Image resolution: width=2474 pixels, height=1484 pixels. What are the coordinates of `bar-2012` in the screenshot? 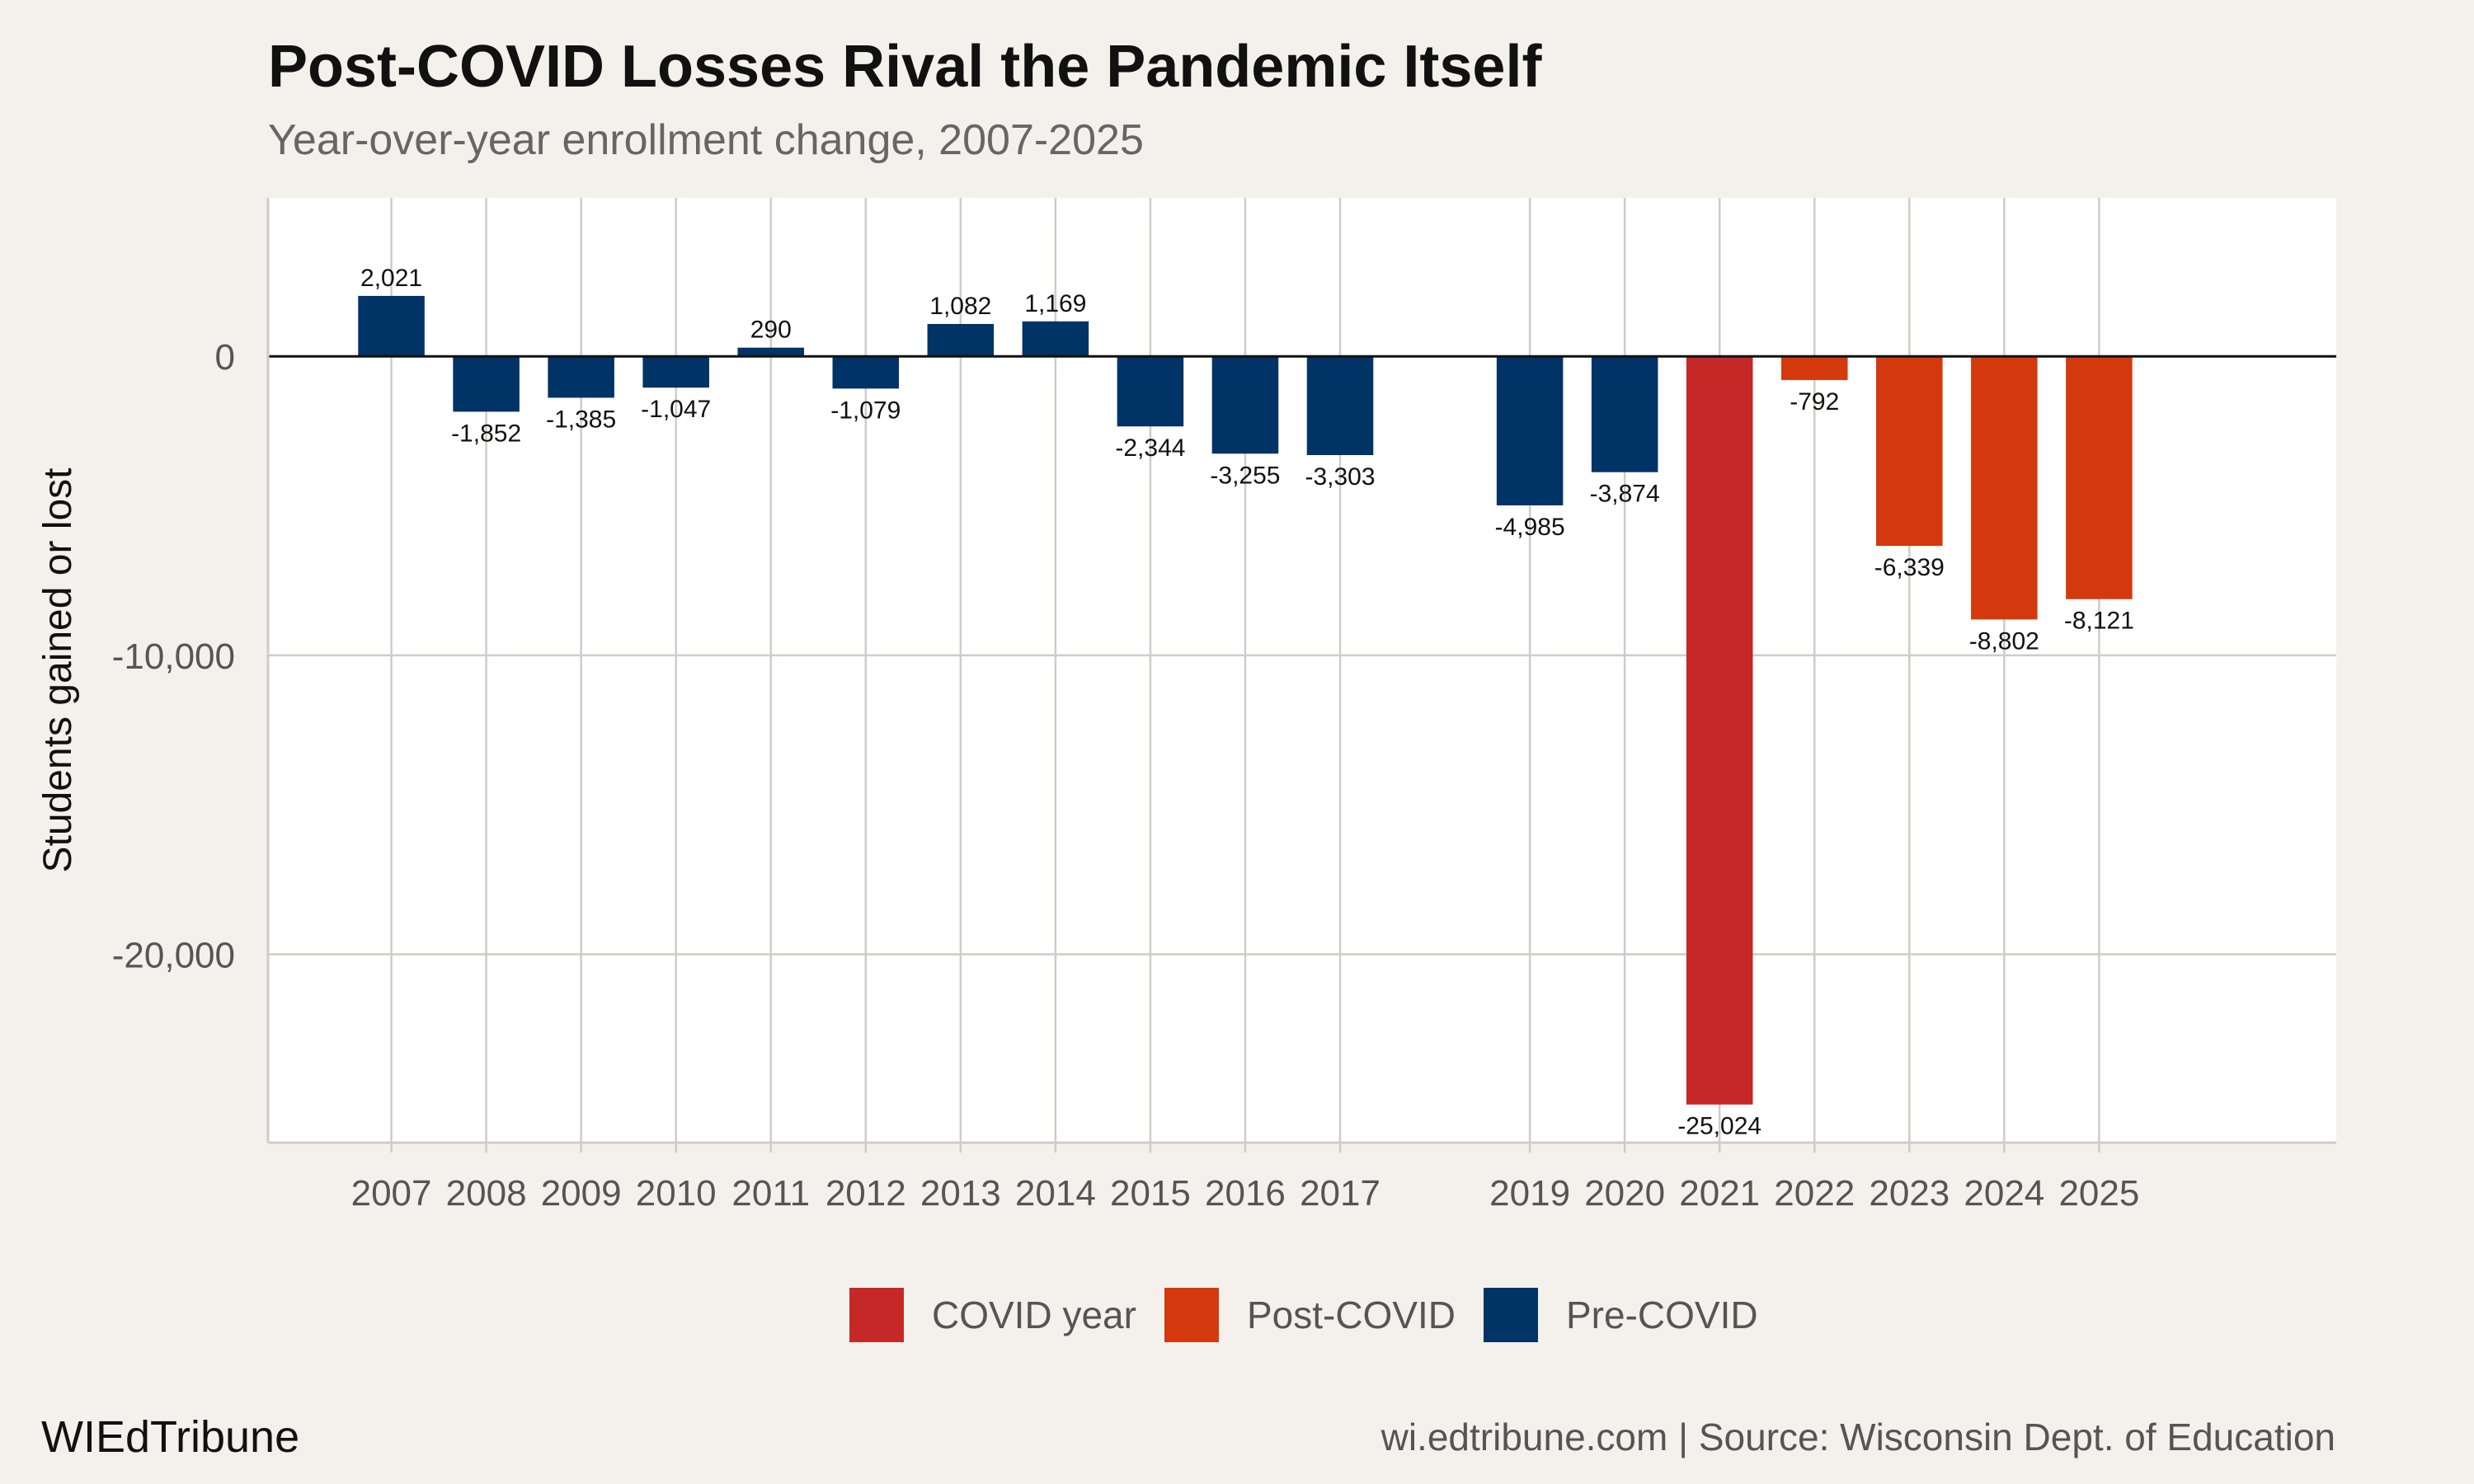 It's located at (866, 372).